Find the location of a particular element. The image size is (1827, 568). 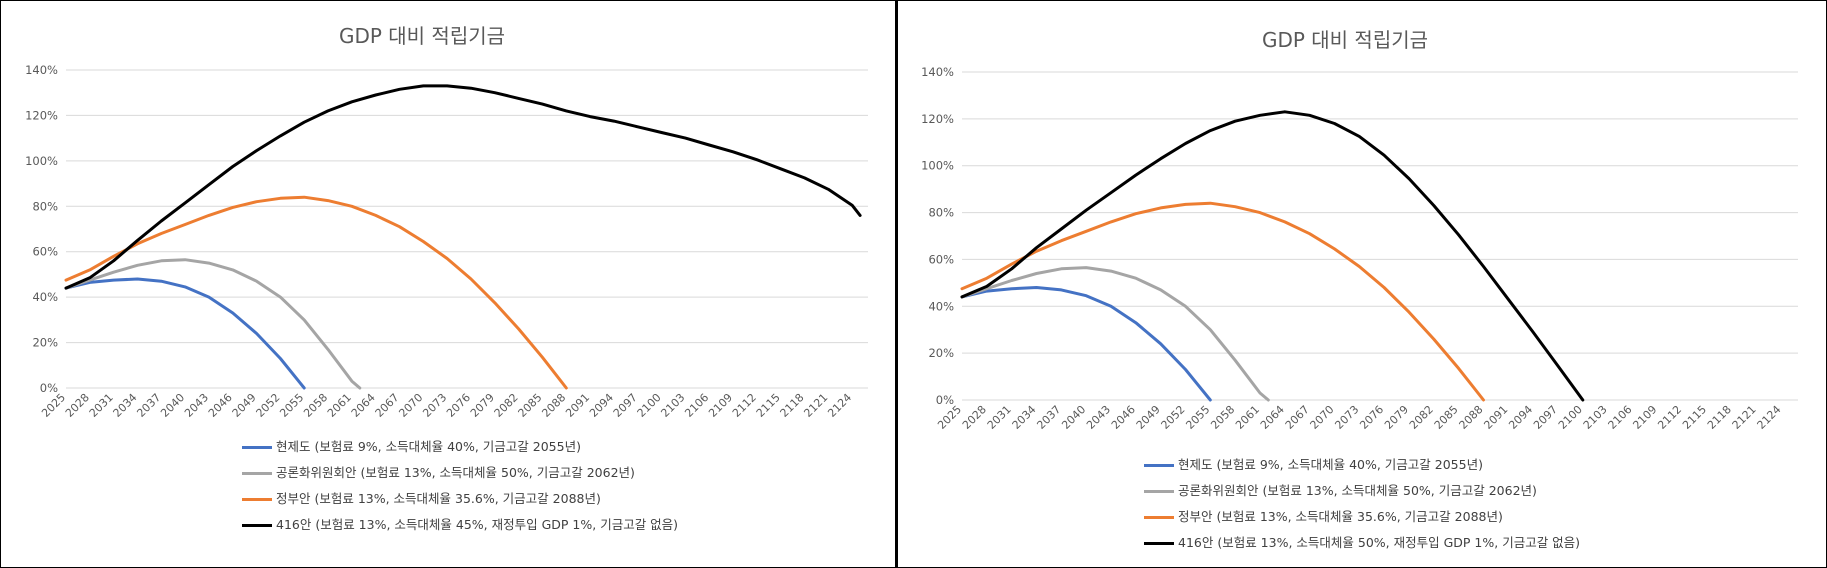

panel-divider is located at coordinates (896, 284).